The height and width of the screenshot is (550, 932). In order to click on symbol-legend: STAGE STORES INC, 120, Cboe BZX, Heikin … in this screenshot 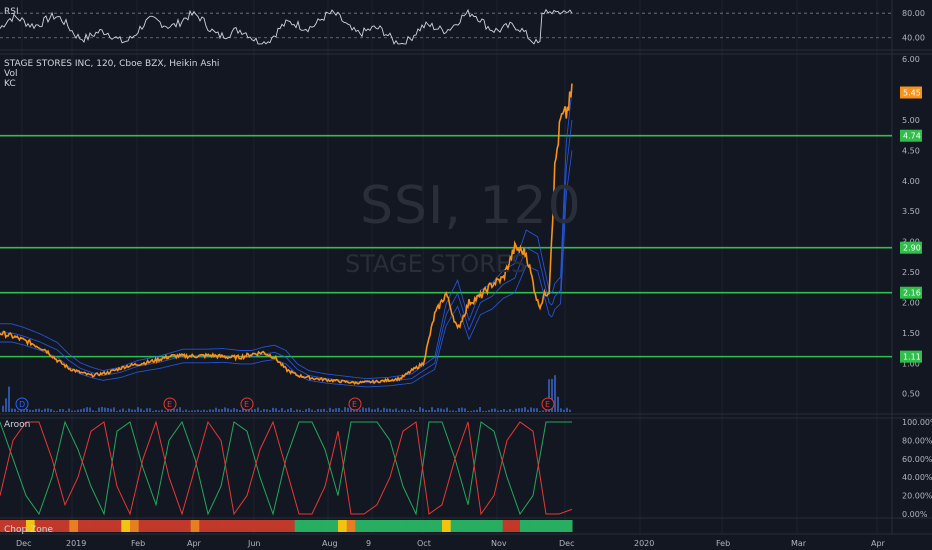, I will do `click(112, 64)`.